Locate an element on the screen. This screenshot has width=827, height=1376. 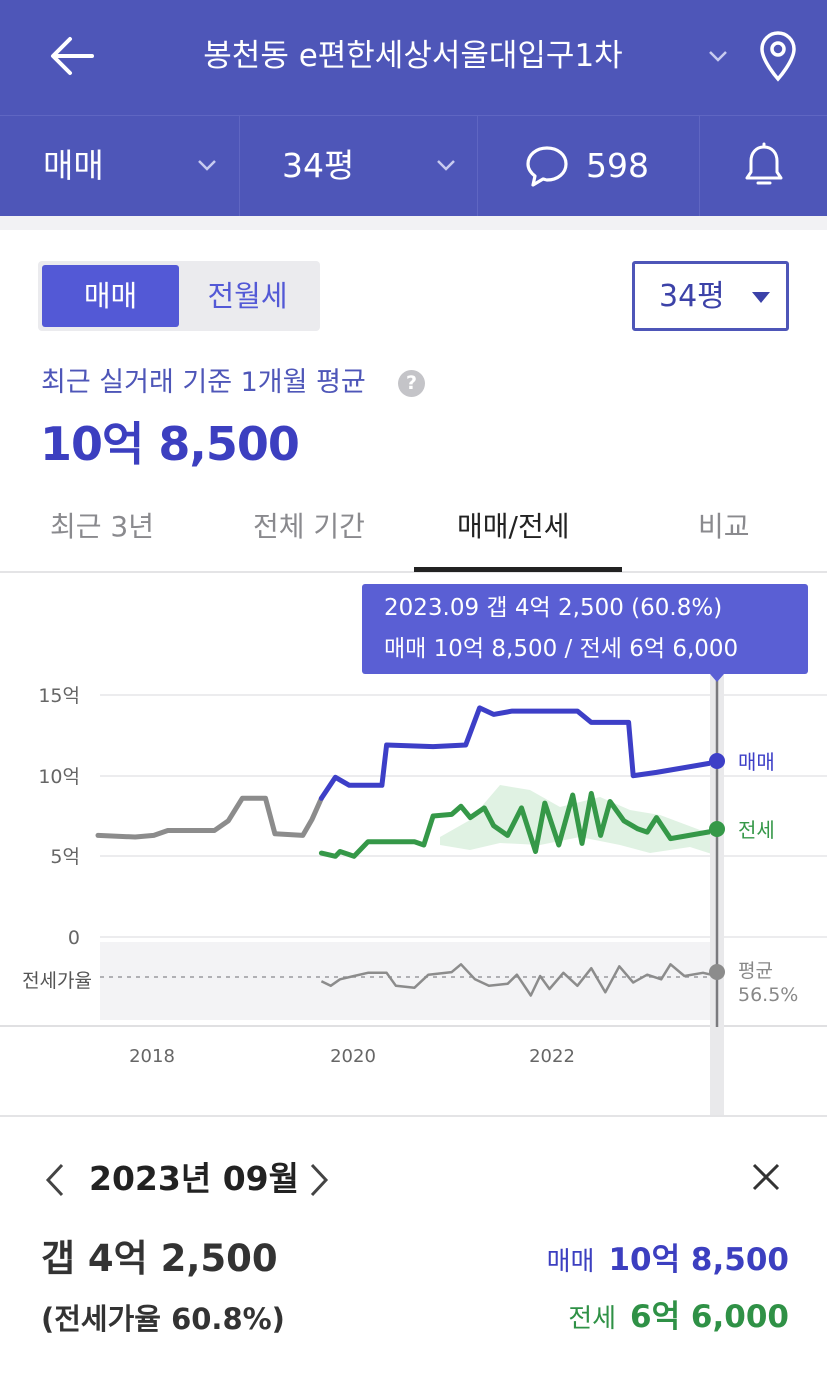
bell-icon is located at coordinates (764, 163).